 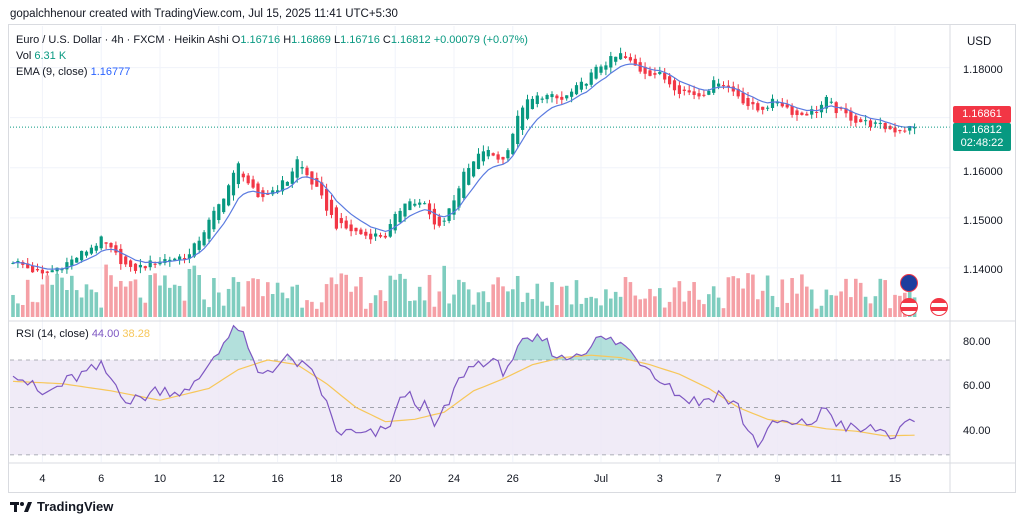 I want to click on rsi-tick: 60.00, so click(x=977, y=386).